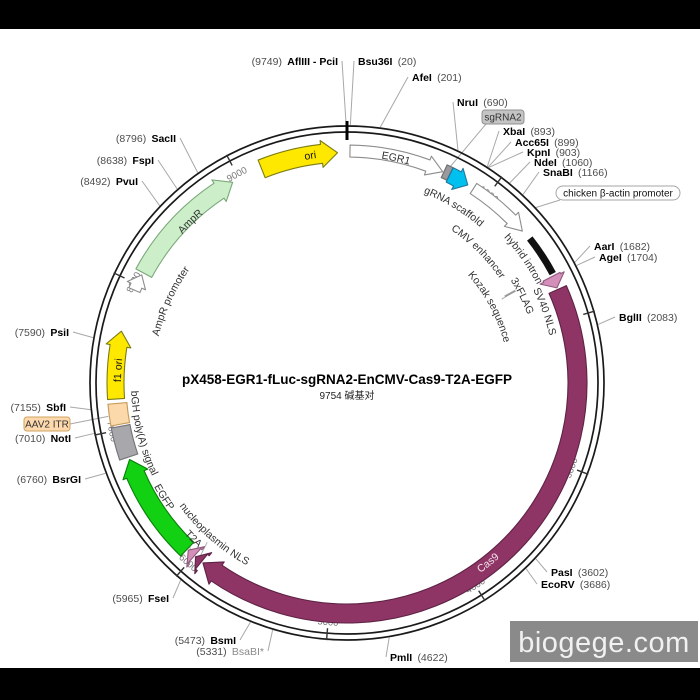  What do you see at coordinates (230, 652) in the screenshot?
I see `site-label-BsaBI-: (5331) BsaBI*` at bounding box center [230, 652].